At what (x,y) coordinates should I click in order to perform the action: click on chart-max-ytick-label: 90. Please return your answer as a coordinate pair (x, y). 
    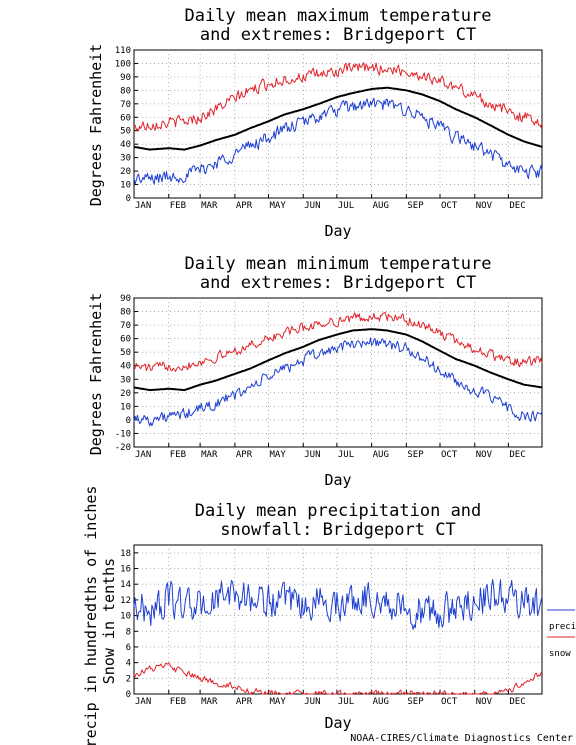
    Looking at the image, I should click on (125, 78).